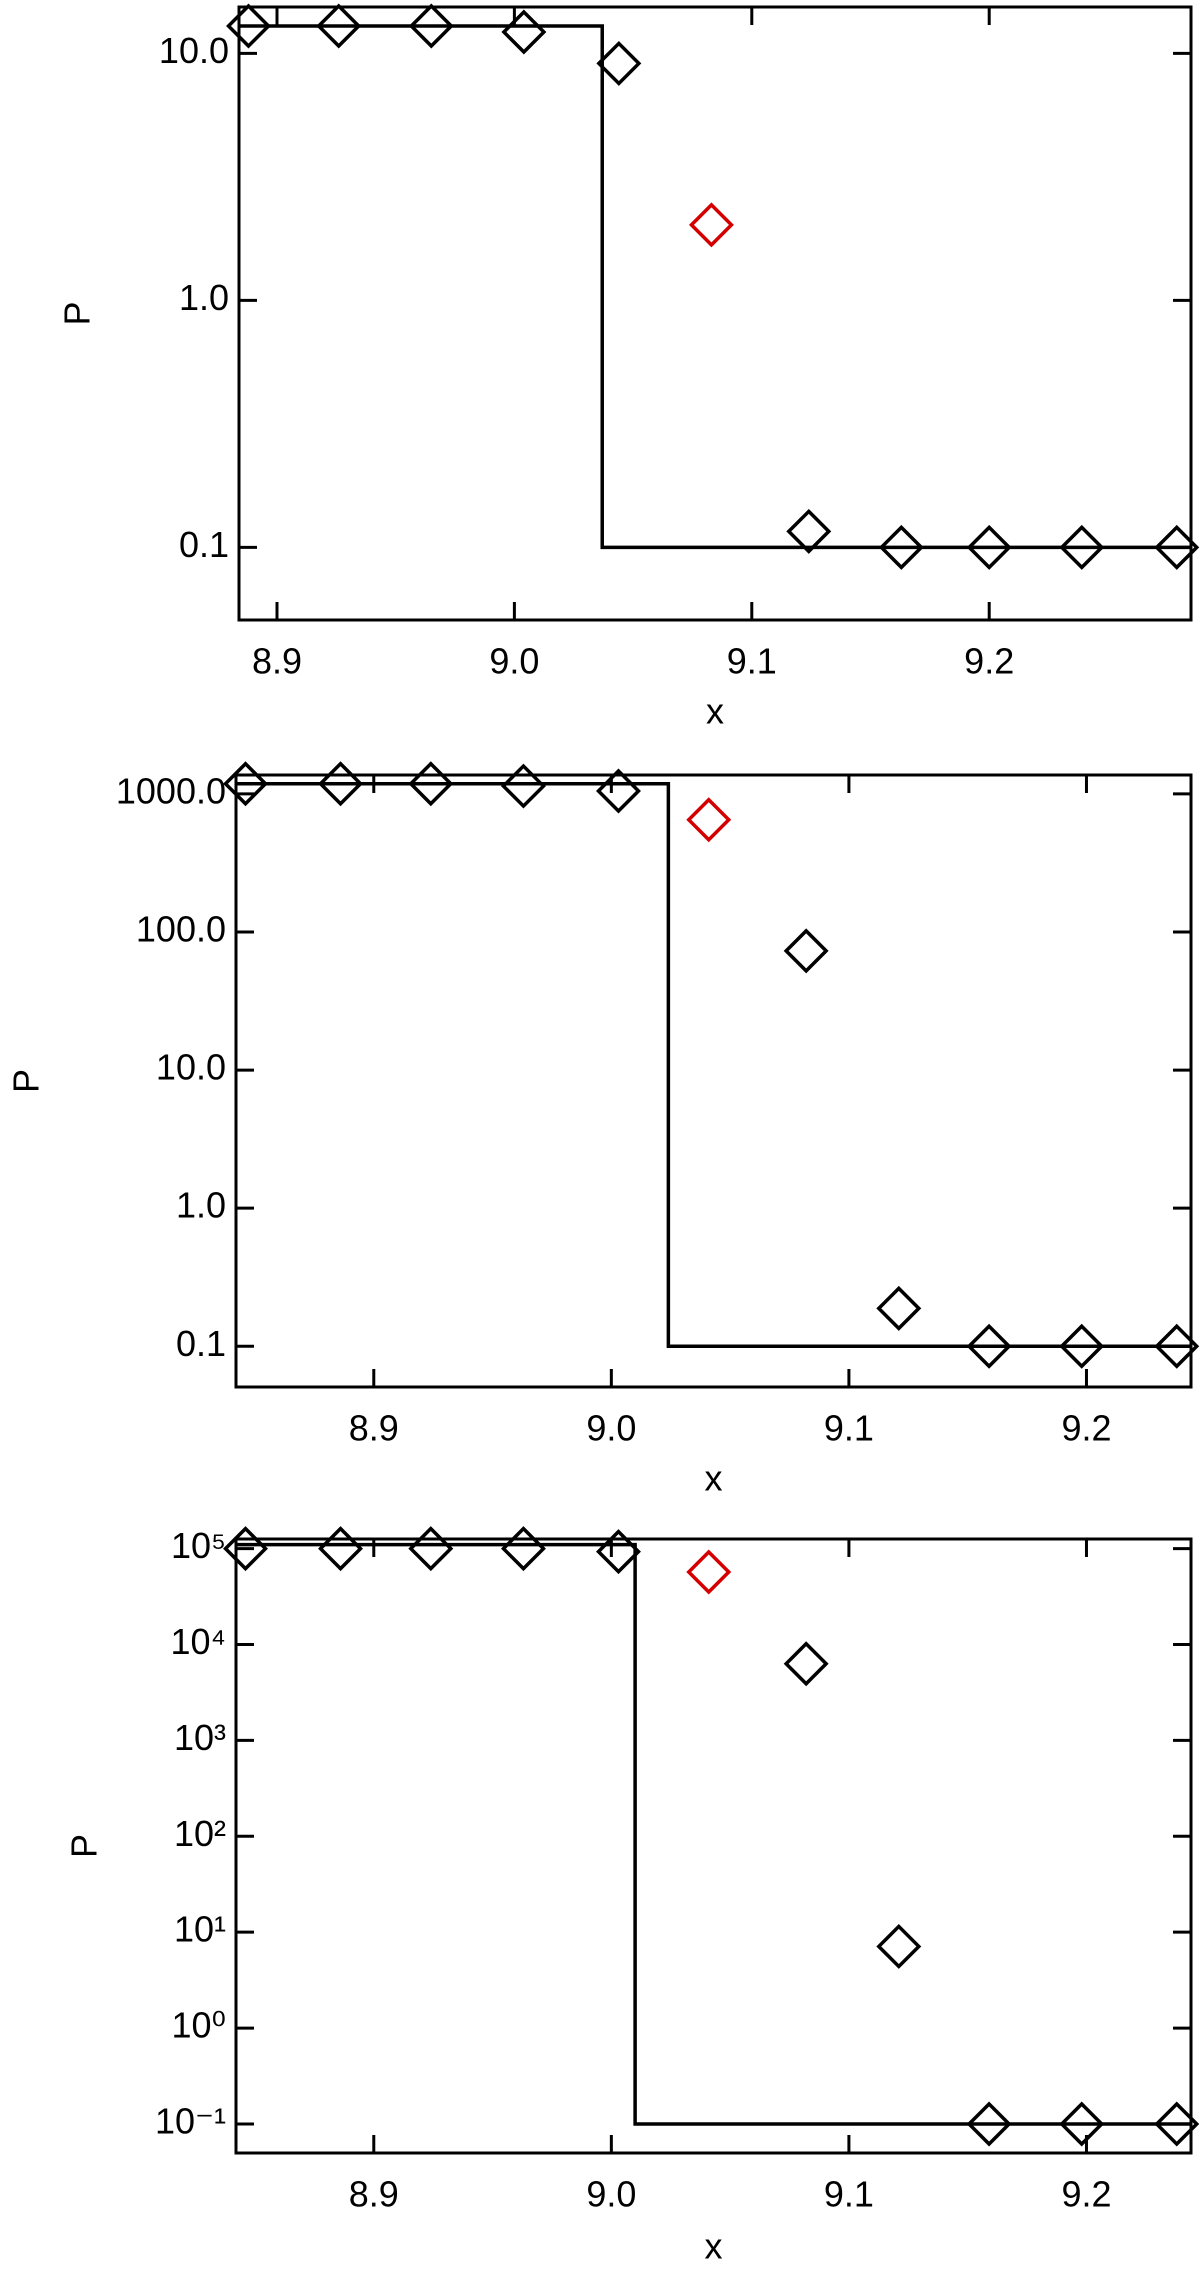  Describe the element at coordinates (181, 929) in the screenshot. I see `y-tick-label: 100.0` at that location.